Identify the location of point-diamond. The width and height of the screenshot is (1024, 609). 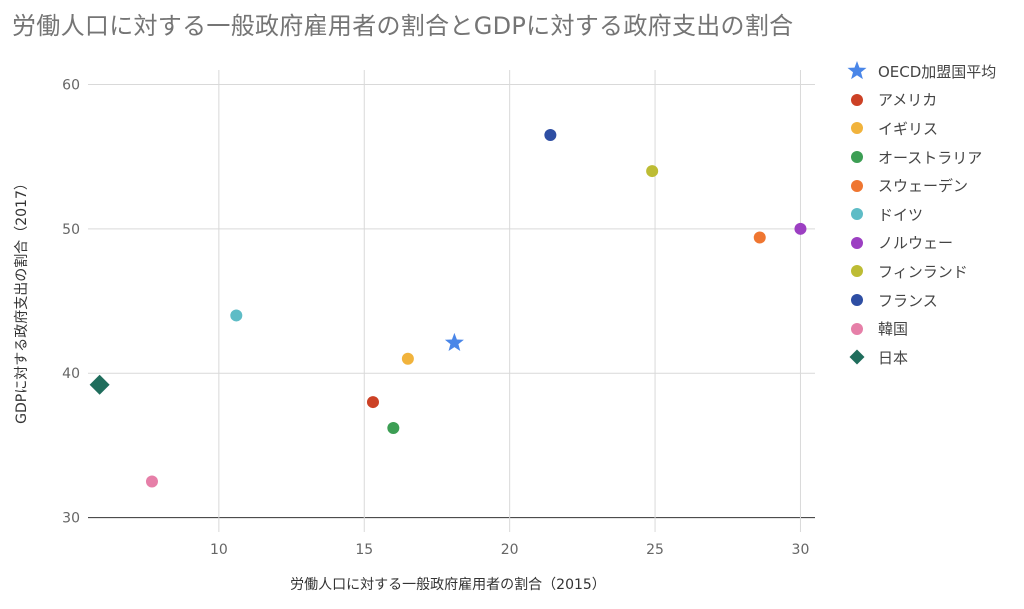
(99, 384).